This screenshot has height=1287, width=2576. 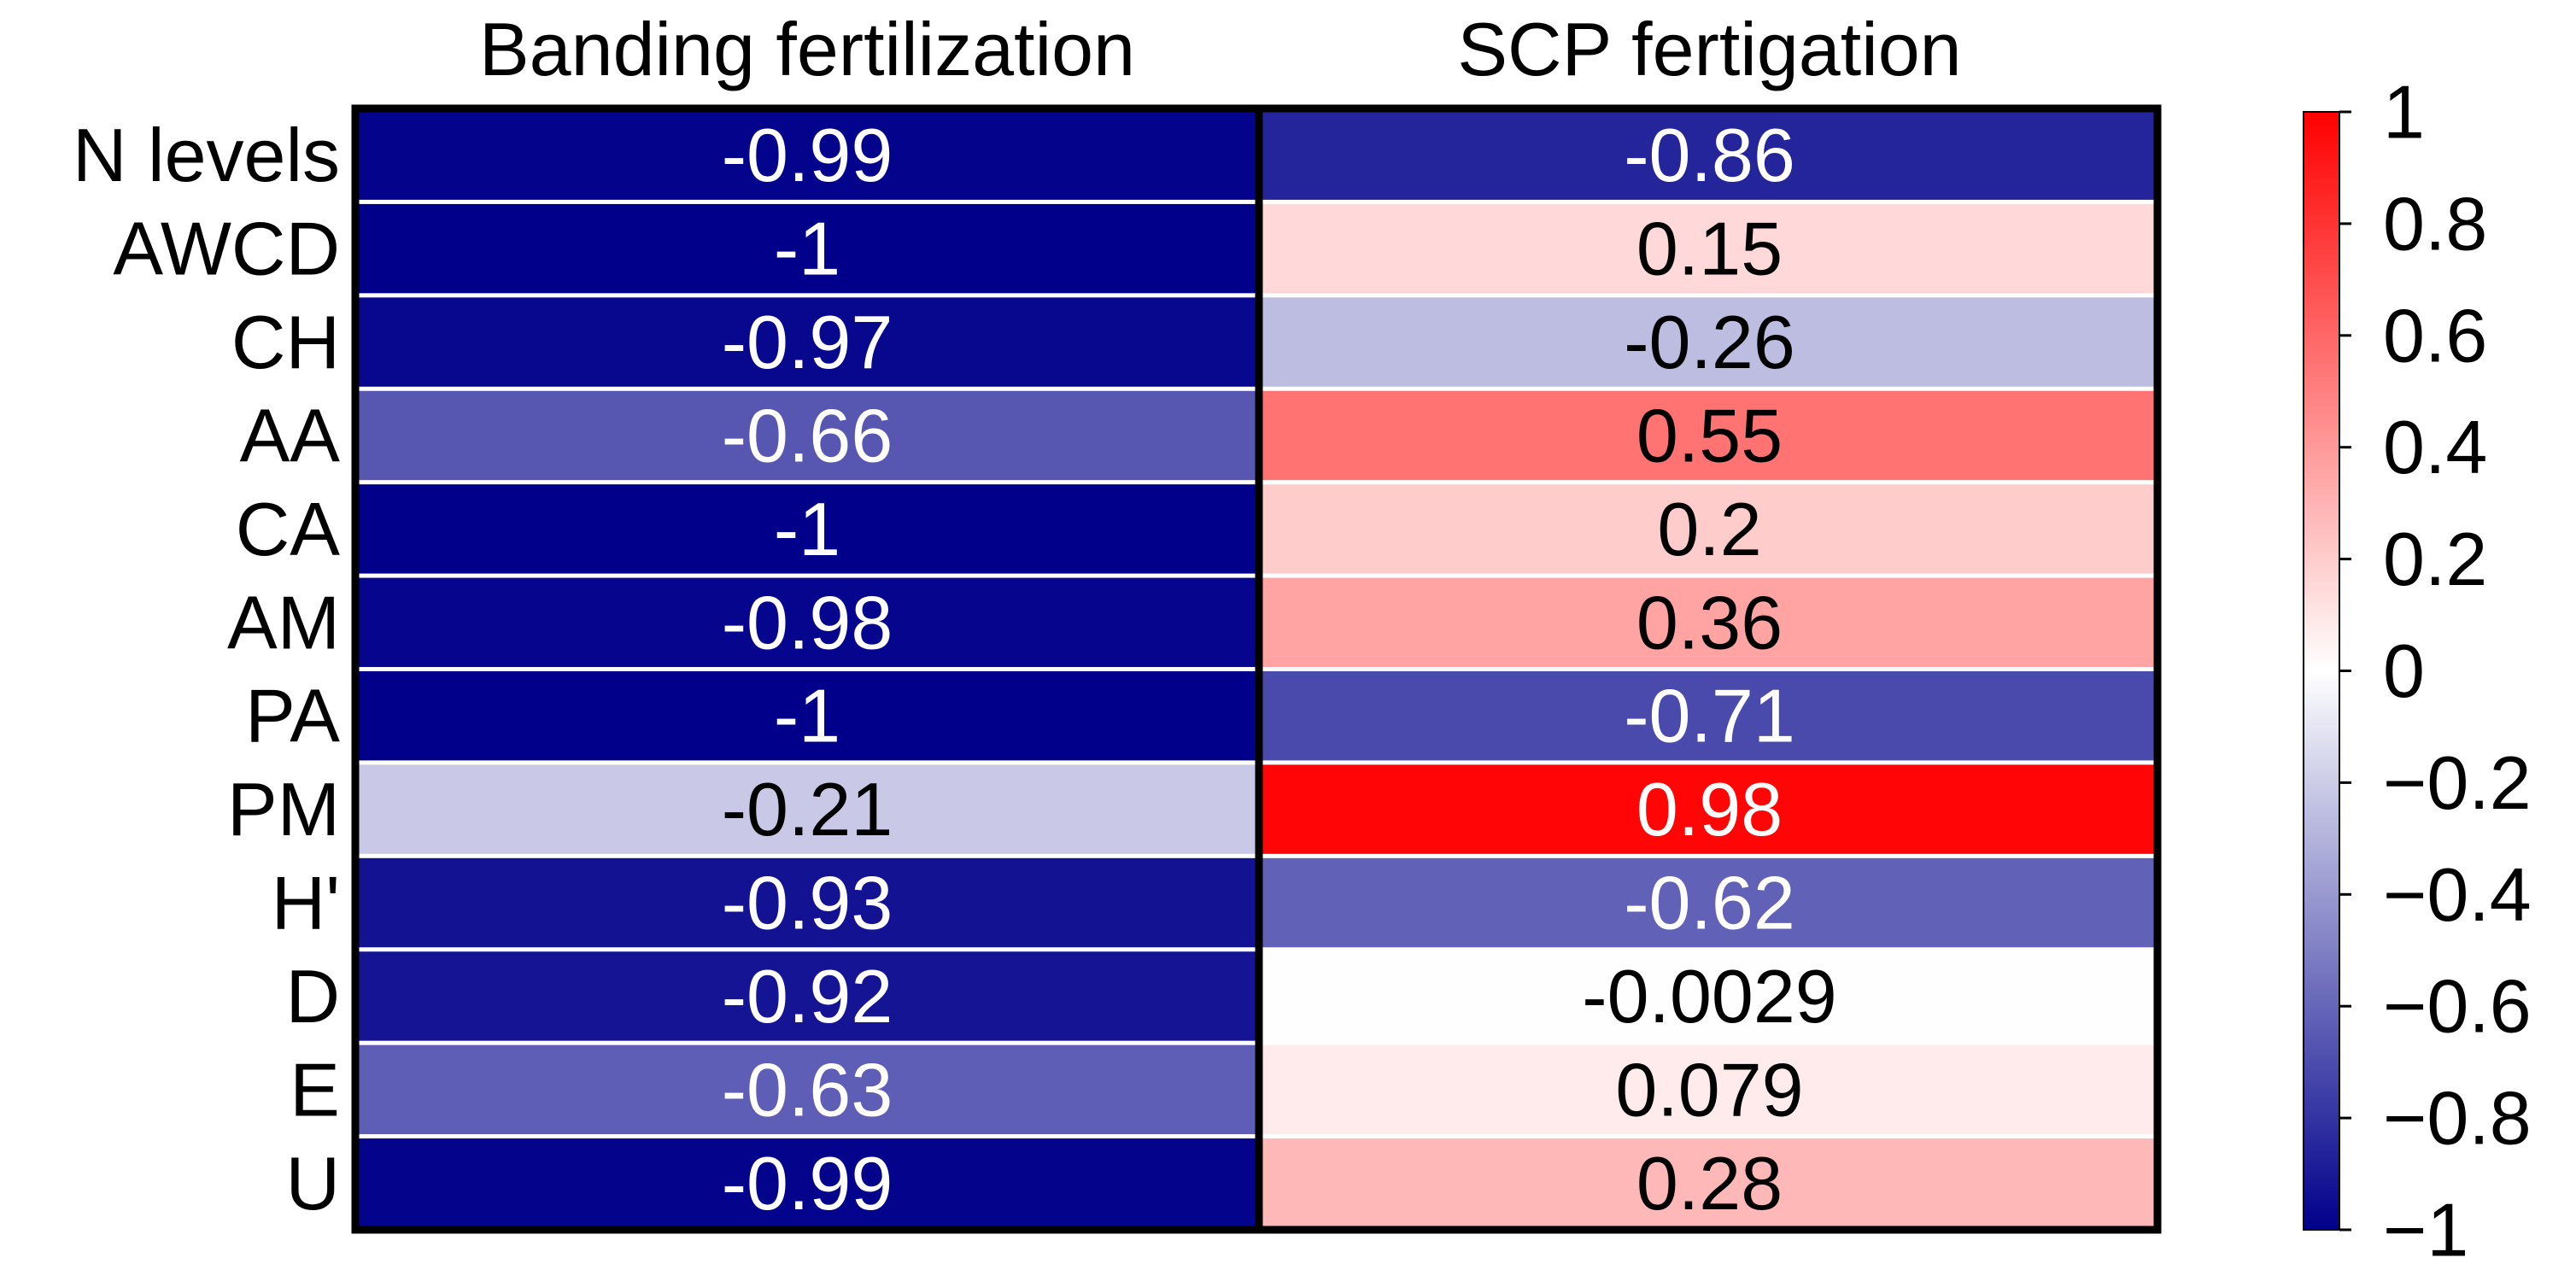 I want to click on colorbar-tick-label: 0.6, so click(x=2435, y=335).